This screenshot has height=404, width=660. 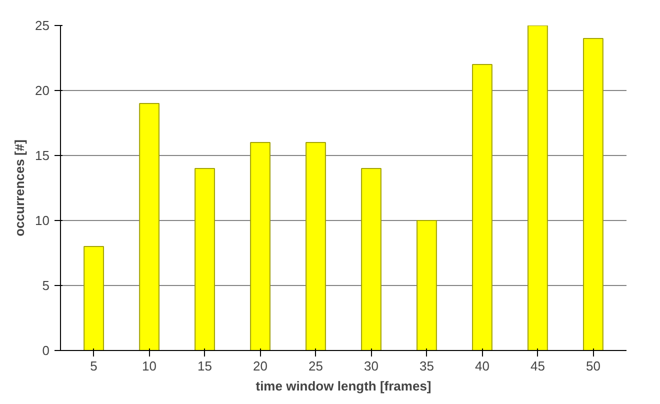 What do you see at coordinates (482, 366) in the screenshot?
I see `x-tick-label: 40` at bounding box center [482, 366].